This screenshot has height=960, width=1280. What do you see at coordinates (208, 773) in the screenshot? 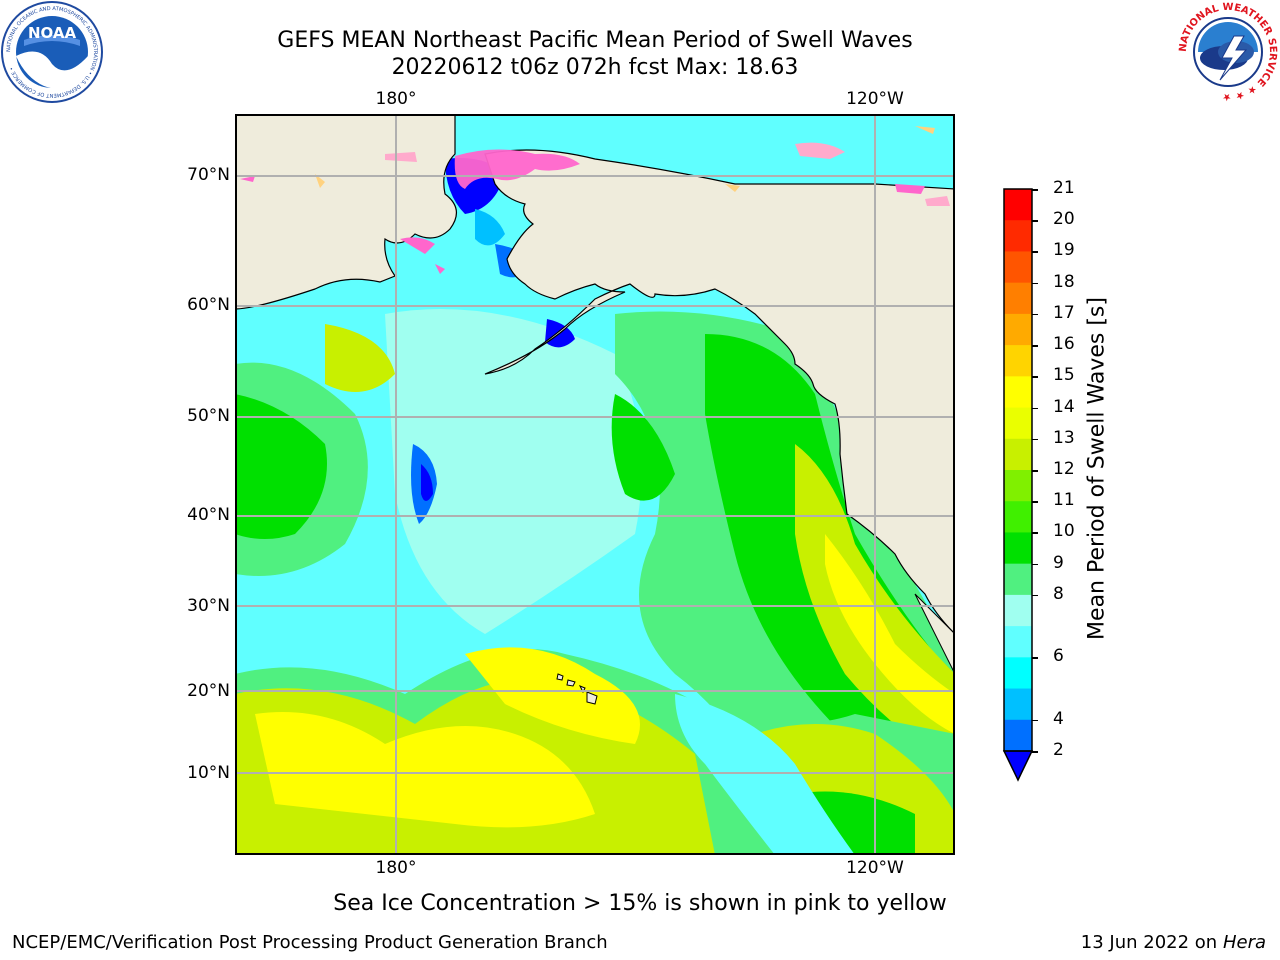
I see `lat-label-10n: 10°N` at bounding box center [208, 773].